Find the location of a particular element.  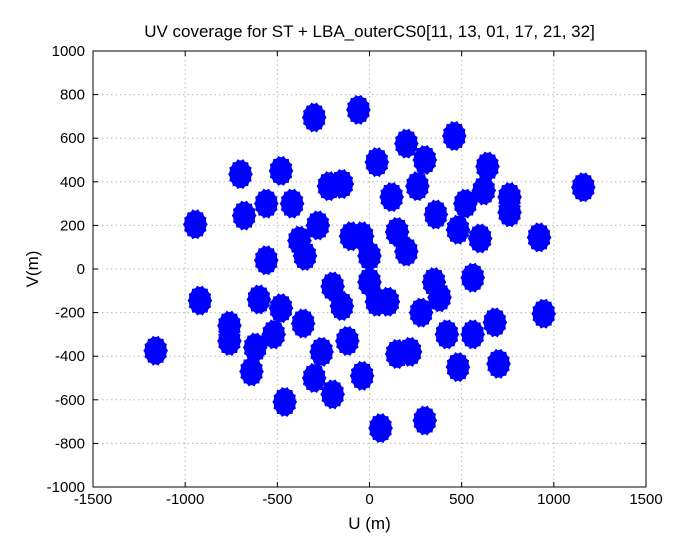

x-tick-label: 0 is located at coordinates (369, 499).